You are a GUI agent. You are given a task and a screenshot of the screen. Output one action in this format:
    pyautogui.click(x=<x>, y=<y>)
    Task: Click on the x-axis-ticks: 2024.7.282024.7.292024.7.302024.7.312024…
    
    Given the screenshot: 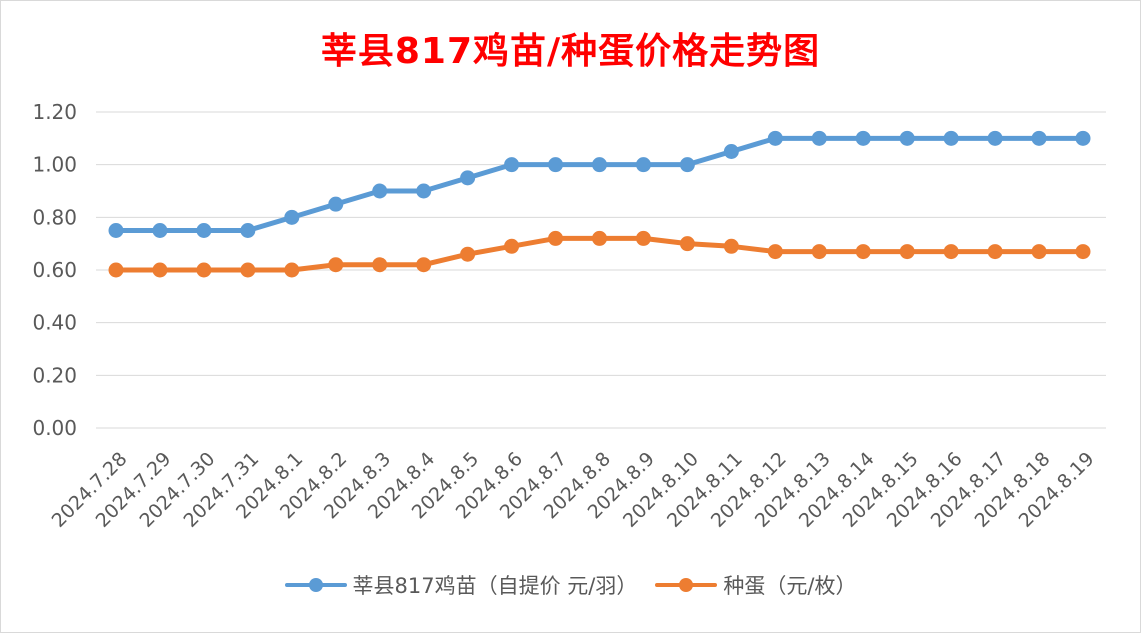 What is the action you would take?
    pyautogui.click(x=573, y=490)
    